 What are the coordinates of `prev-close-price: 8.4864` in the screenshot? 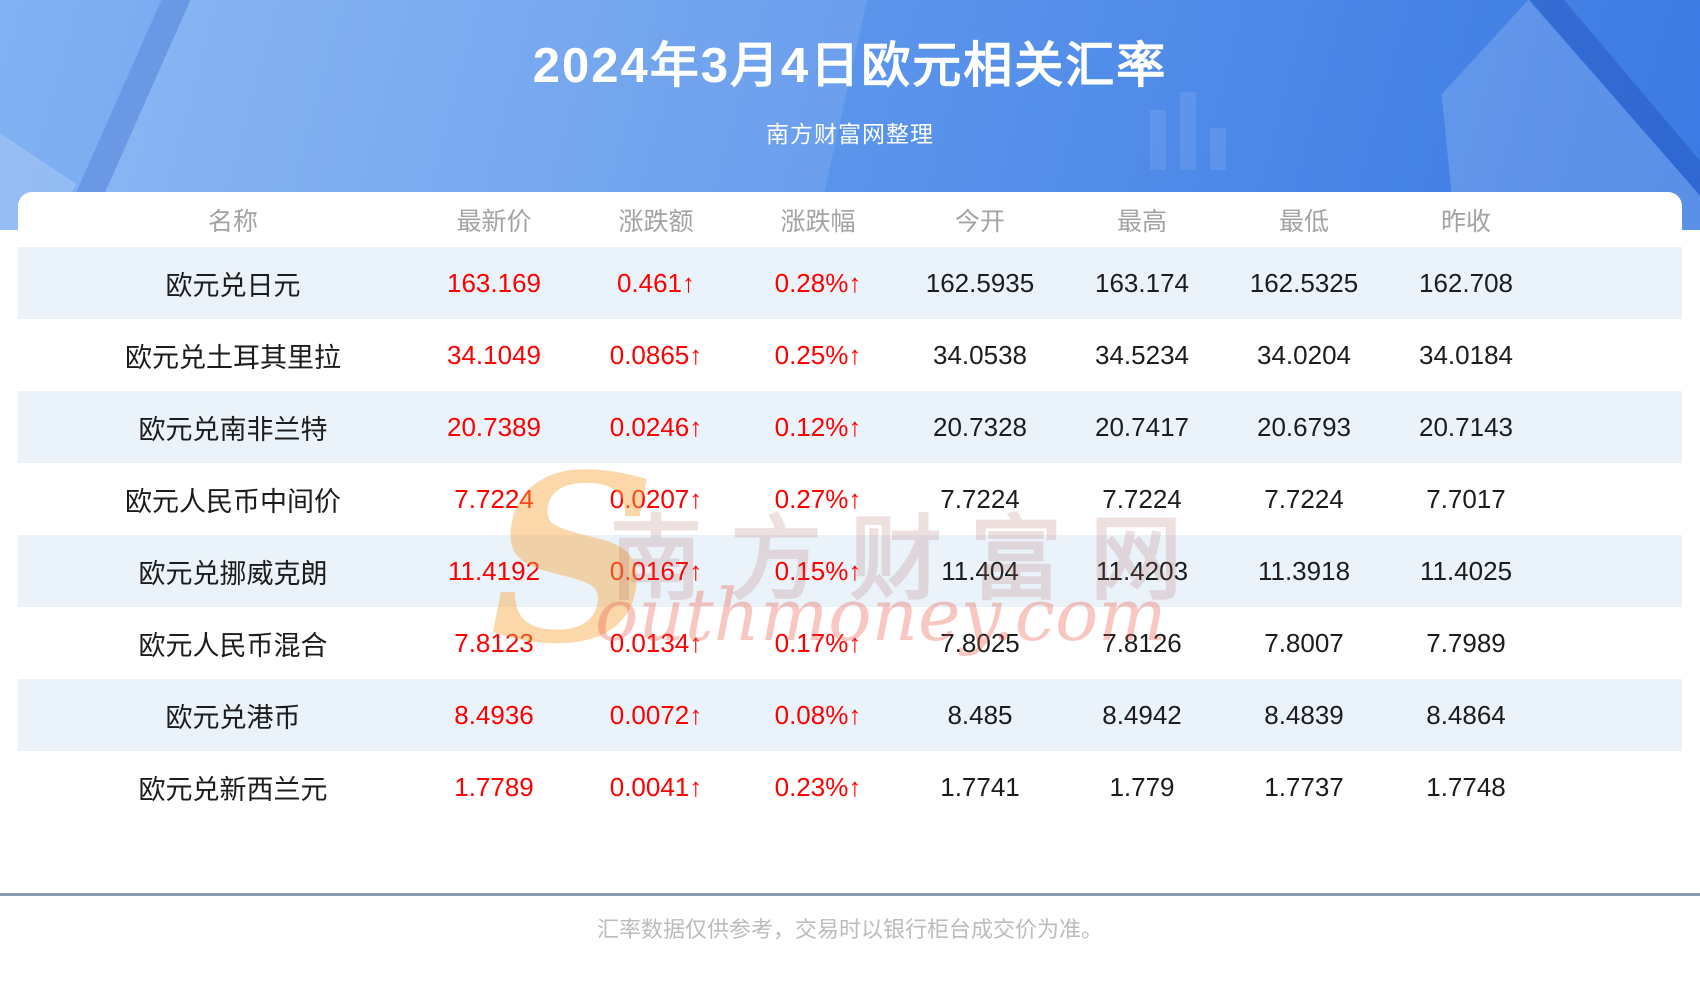 It's located at (1466, 714).